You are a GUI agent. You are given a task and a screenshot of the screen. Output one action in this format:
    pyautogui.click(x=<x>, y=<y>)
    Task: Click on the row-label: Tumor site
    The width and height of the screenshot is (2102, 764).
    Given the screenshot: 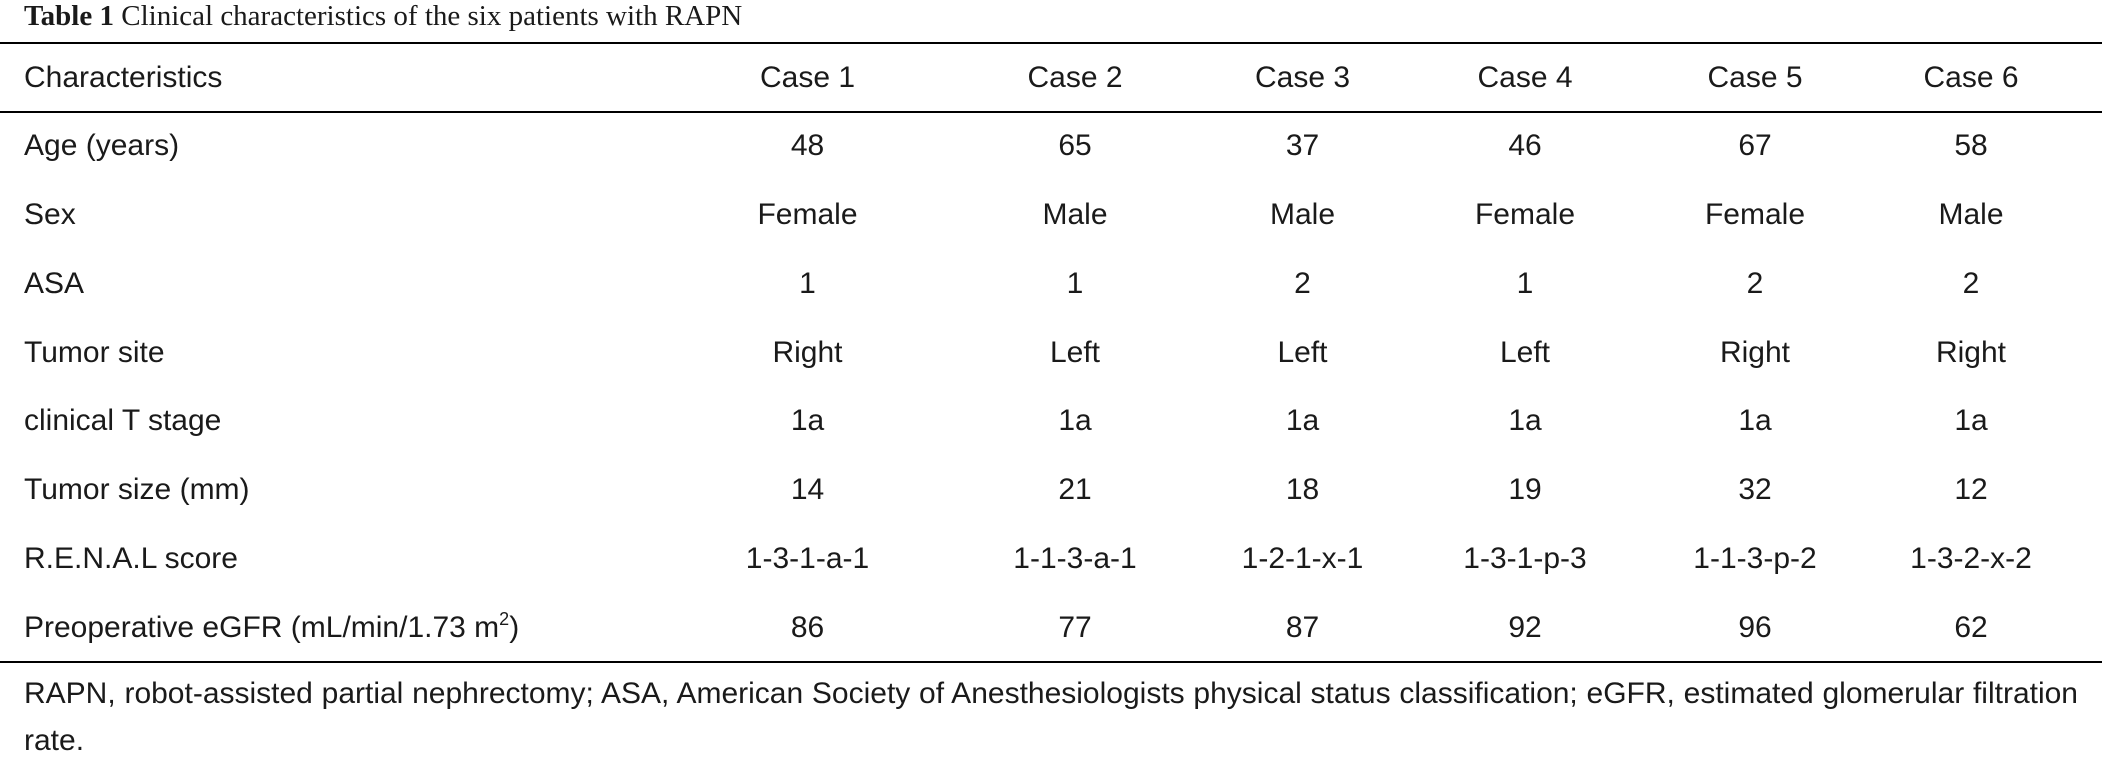 What is the action you would take?
    pyautogui.click(x=94, y=352)
    